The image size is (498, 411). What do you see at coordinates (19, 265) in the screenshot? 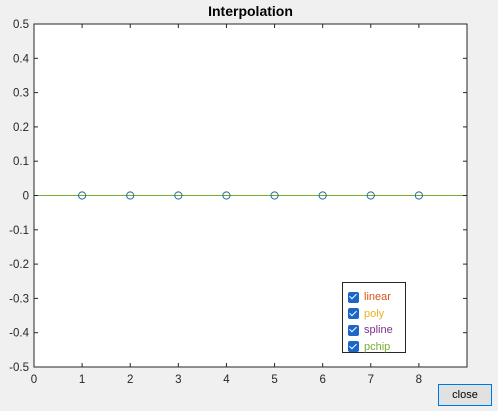
I see `y-tick-label: -0.2` at bounding box center [19, 265].